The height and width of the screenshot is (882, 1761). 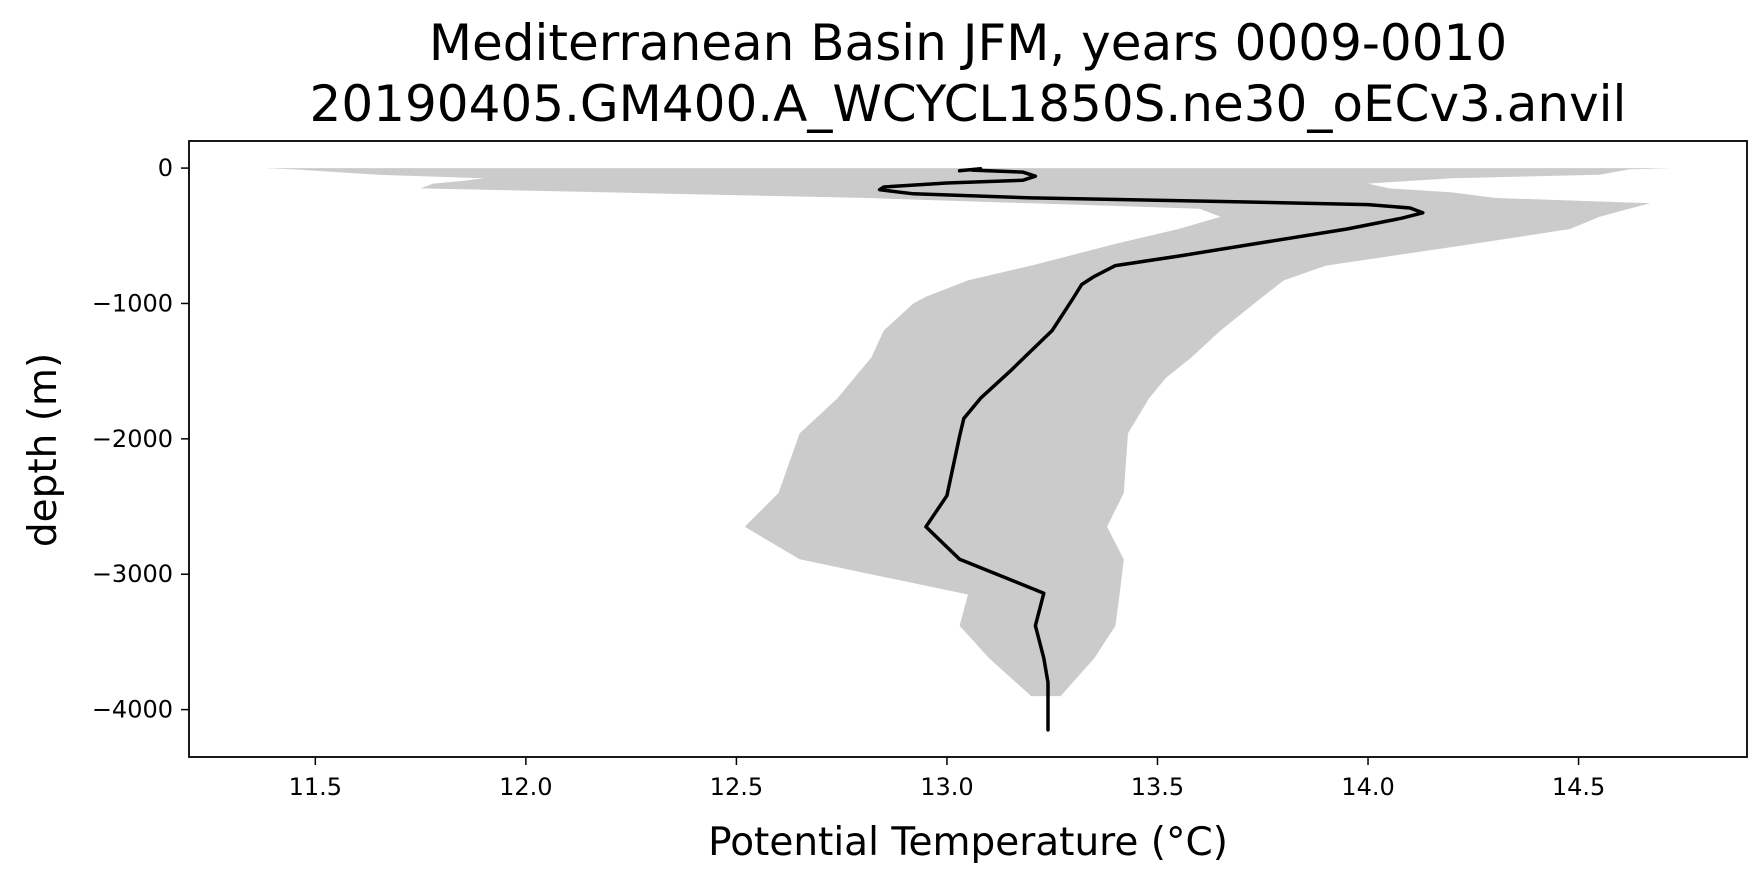 What do you see at coordinates (1578, 787) in the screenshot?
I see `x-tick-label: 14.5` at bounding box center [1578, 787].